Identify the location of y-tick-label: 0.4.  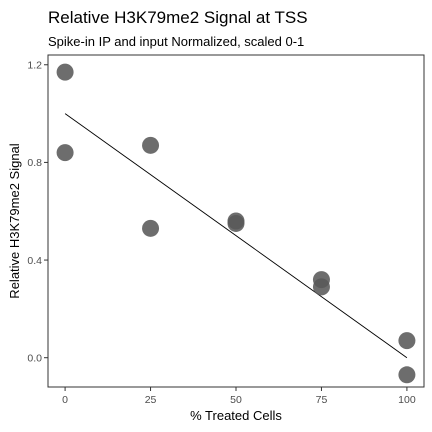
(34, 261).